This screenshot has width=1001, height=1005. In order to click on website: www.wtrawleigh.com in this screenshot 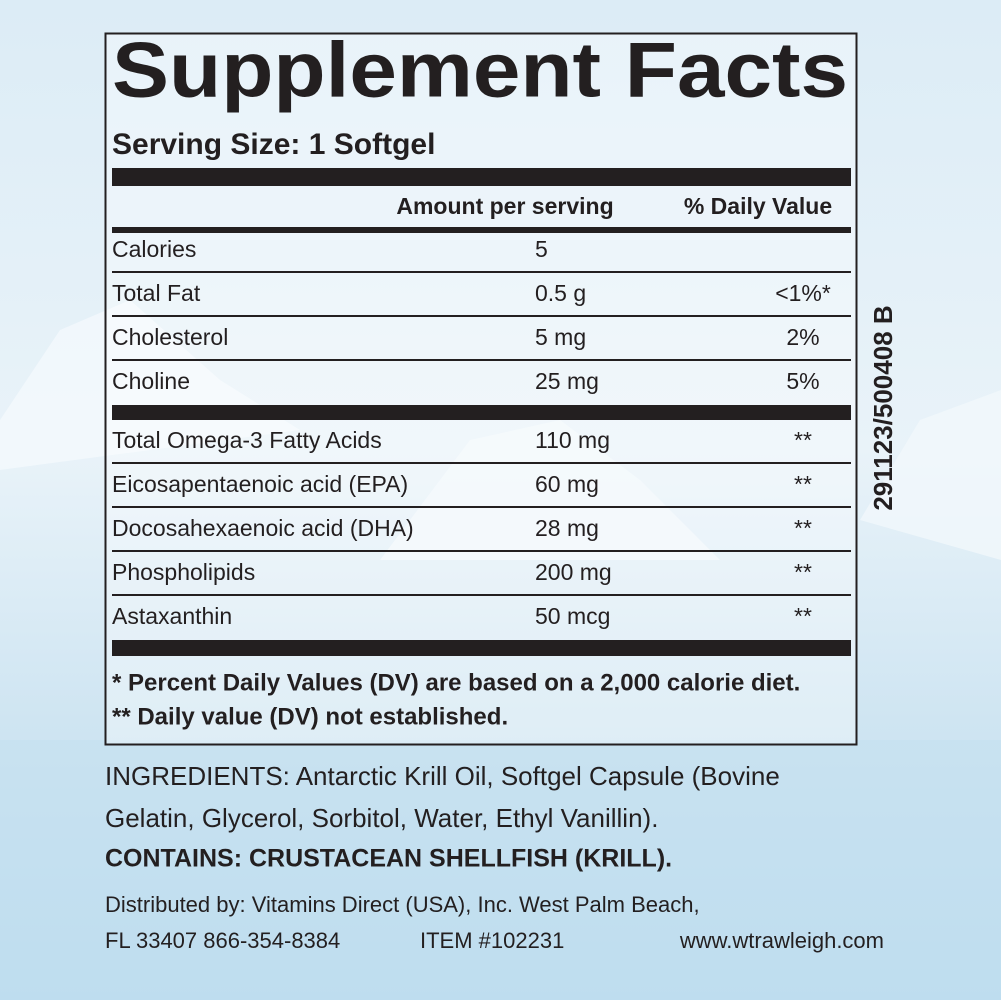, I will do `click(781, 940)`.